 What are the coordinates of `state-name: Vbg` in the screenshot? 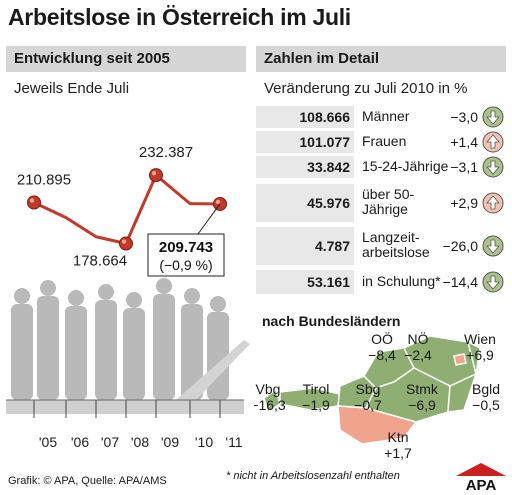 It's located at (268, 389).